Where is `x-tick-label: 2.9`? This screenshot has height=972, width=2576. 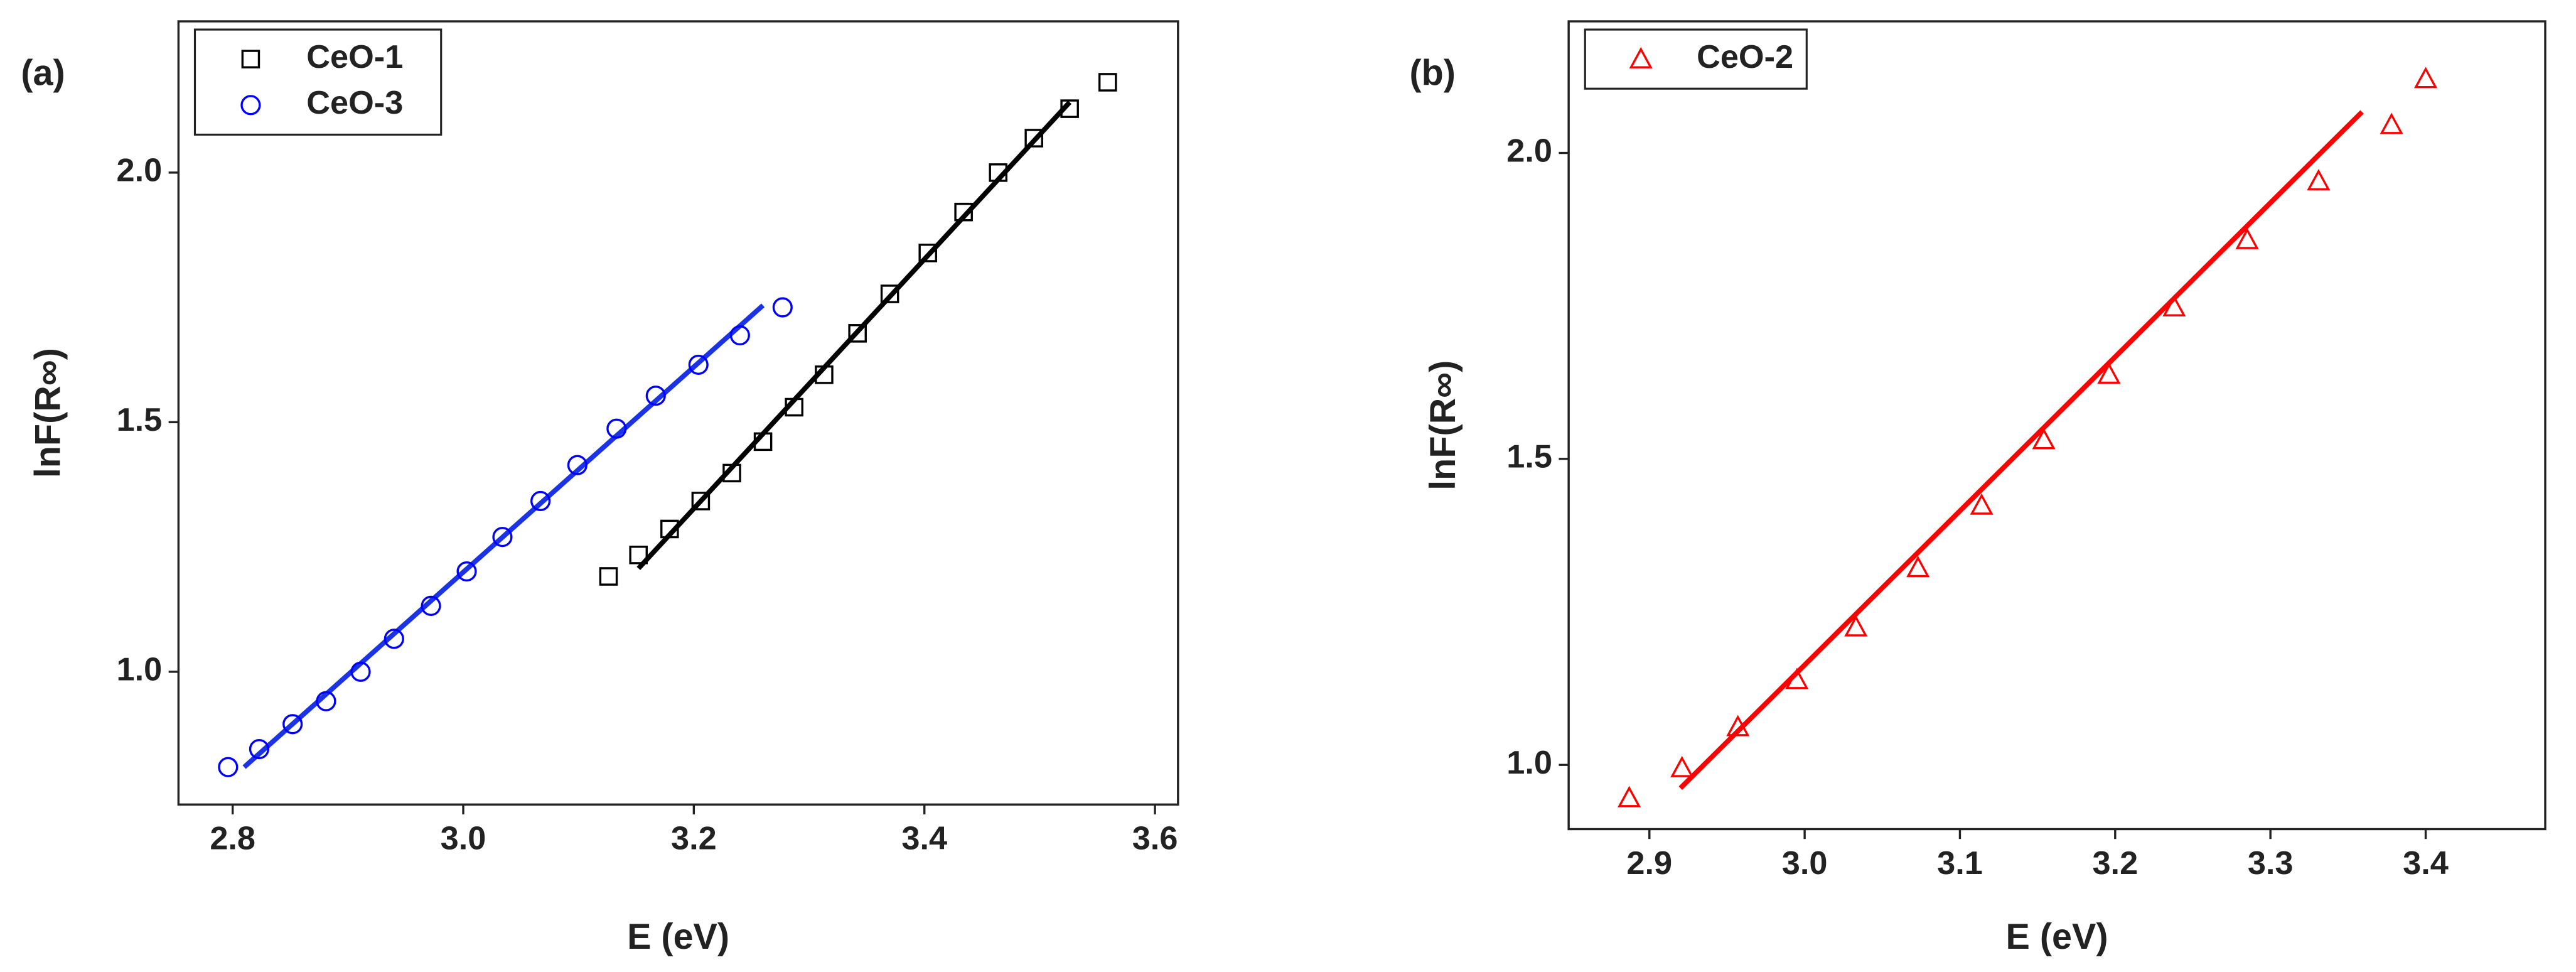
x-tick-label: 2.9 is located at coordinates (1649, 863).